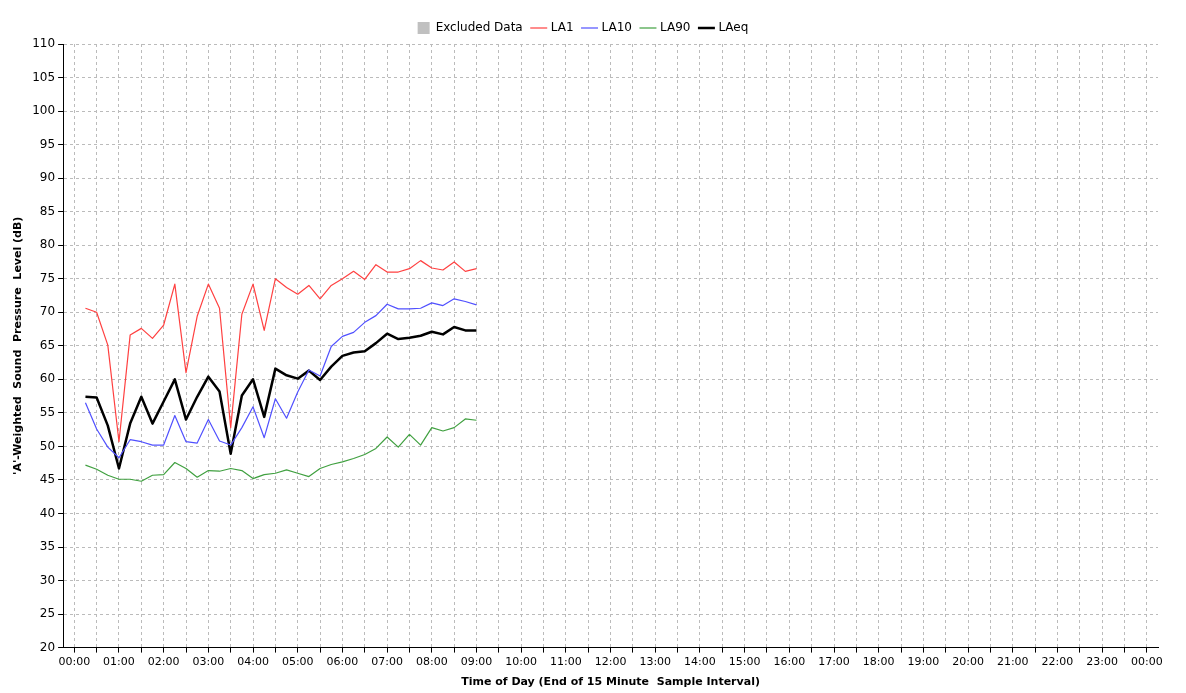 This screenshot has height=693, width=1186. I want to click on y-tick-label: 105, so click(44, 76).